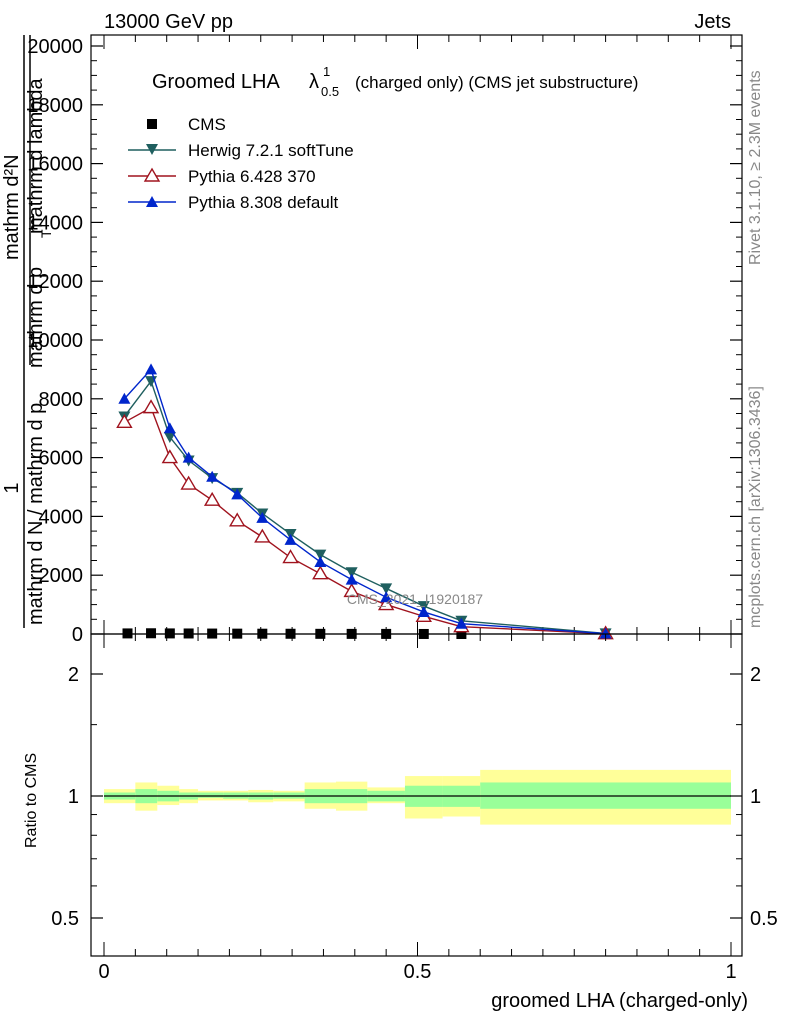  I want to click on y-label-numerator-inner: mathrm d²N, so click(12, 207).